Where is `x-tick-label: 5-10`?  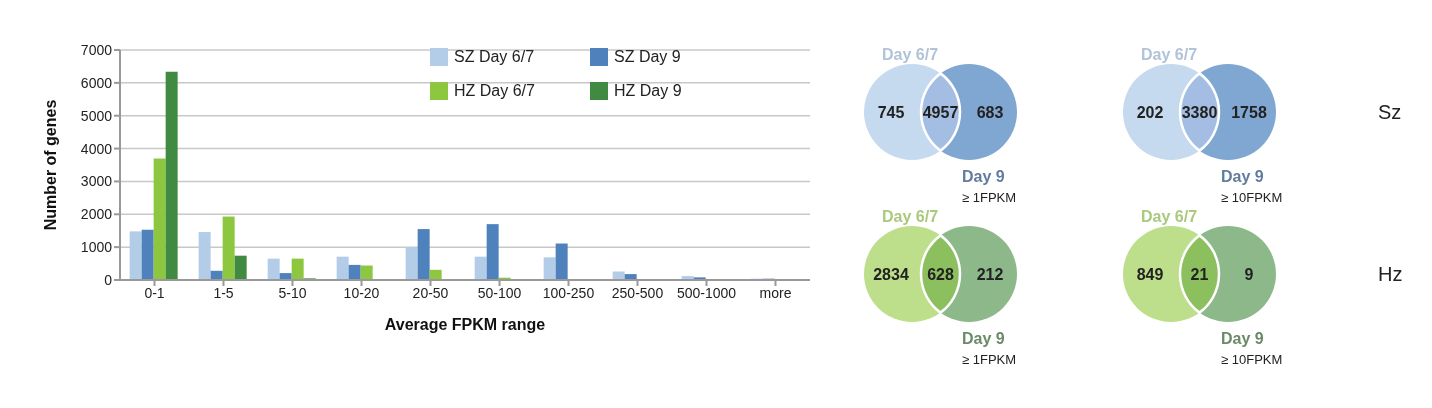
x-tick-label: 5-10 is located at coordinates (292, 292).